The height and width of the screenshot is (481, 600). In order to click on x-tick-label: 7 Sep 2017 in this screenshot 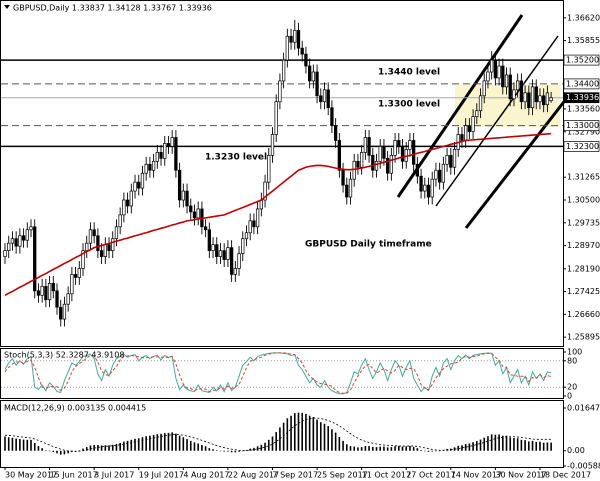, I will do `click(295, 475)`.